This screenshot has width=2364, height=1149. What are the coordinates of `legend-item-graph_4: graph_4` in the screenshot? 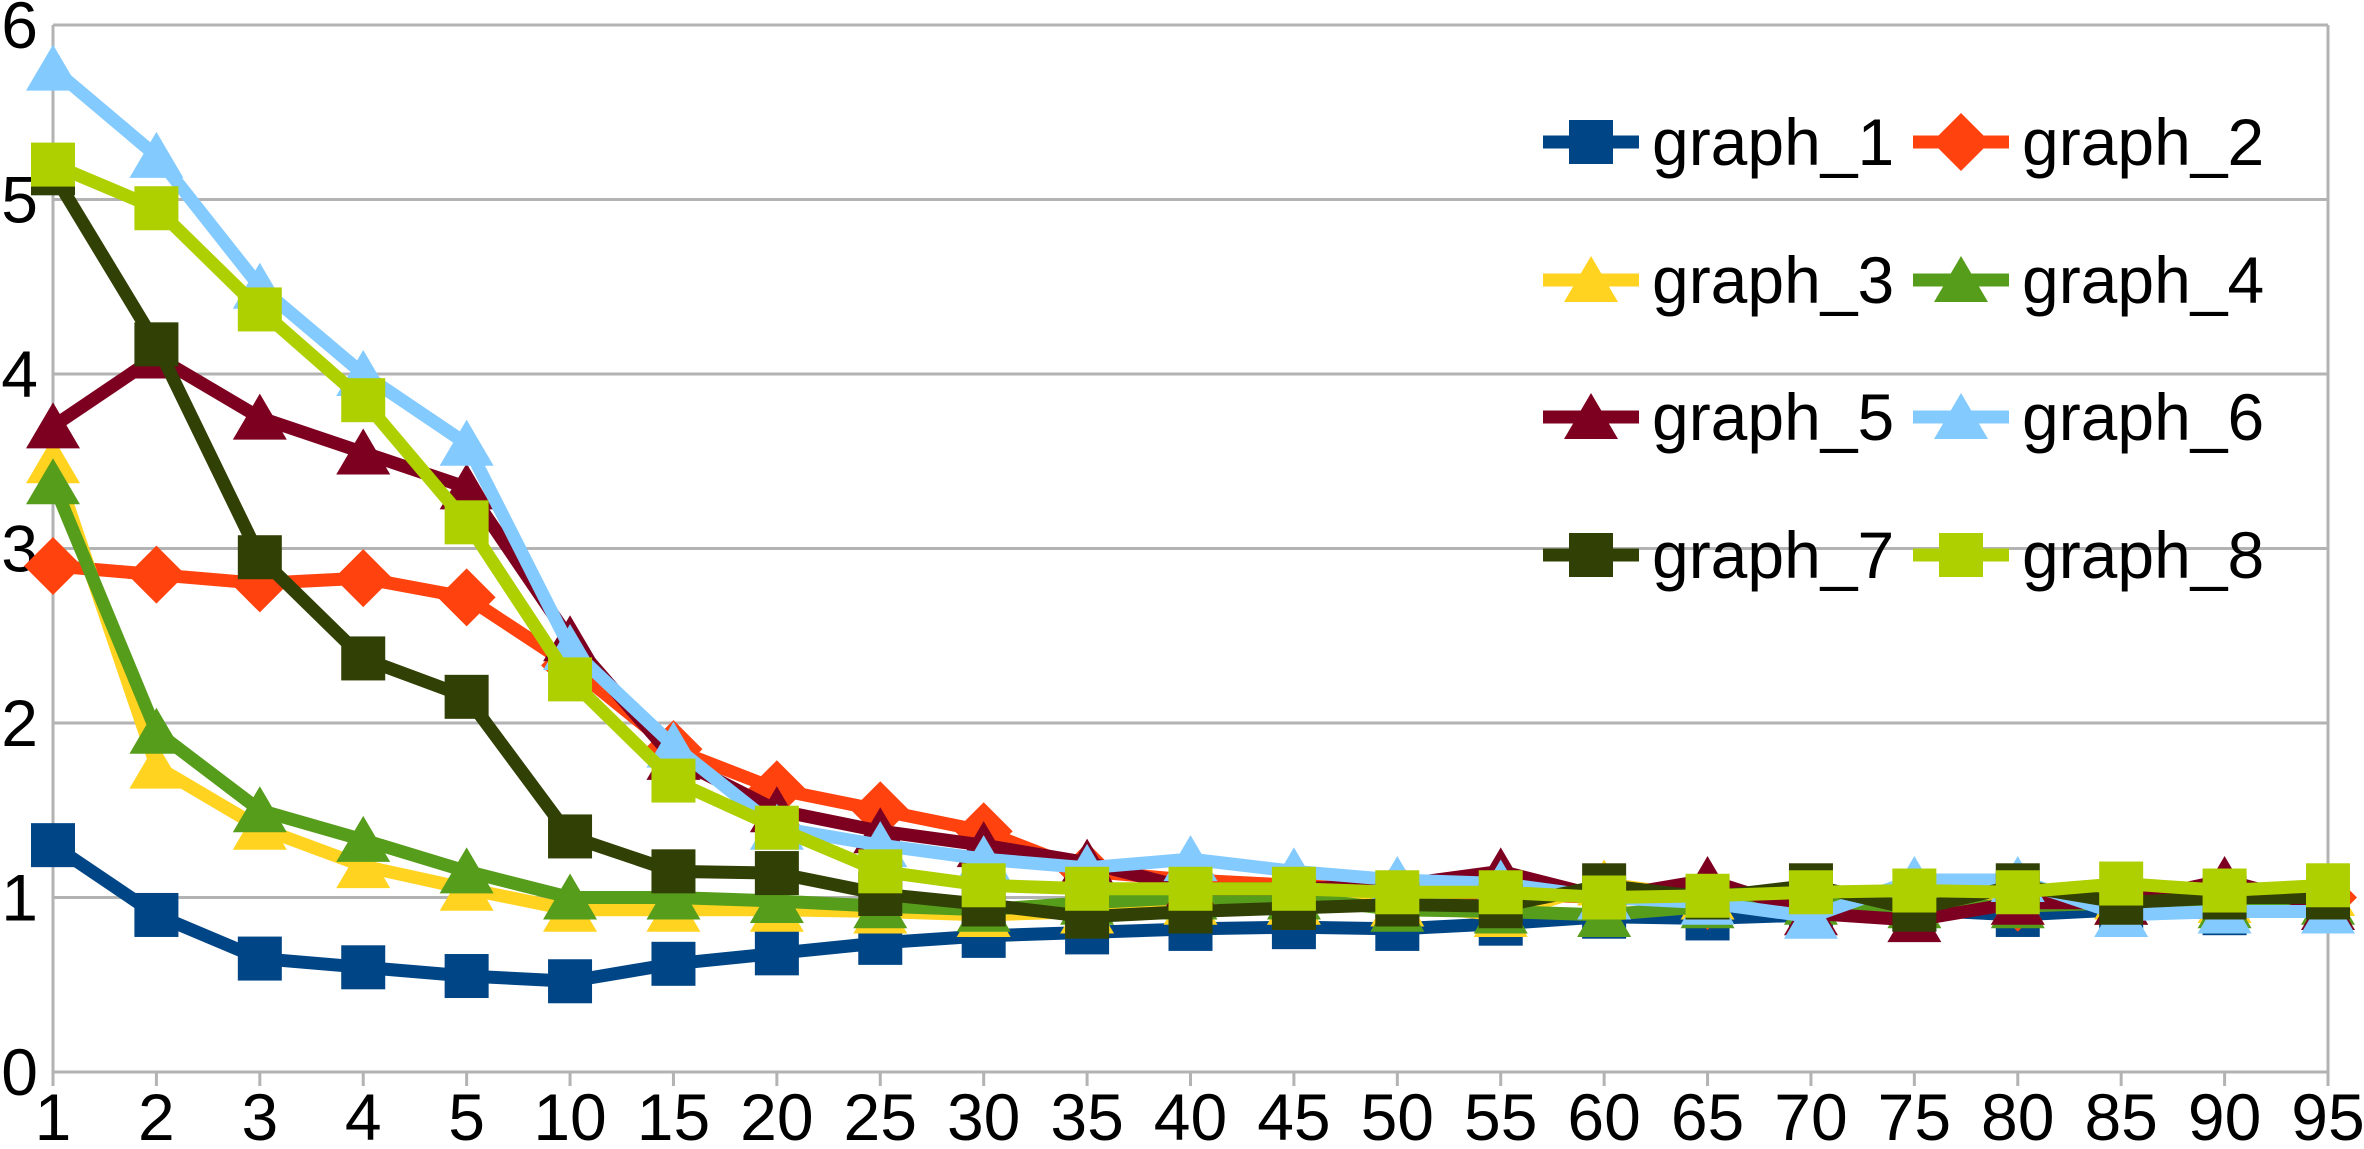 It's located at (2088, 280).